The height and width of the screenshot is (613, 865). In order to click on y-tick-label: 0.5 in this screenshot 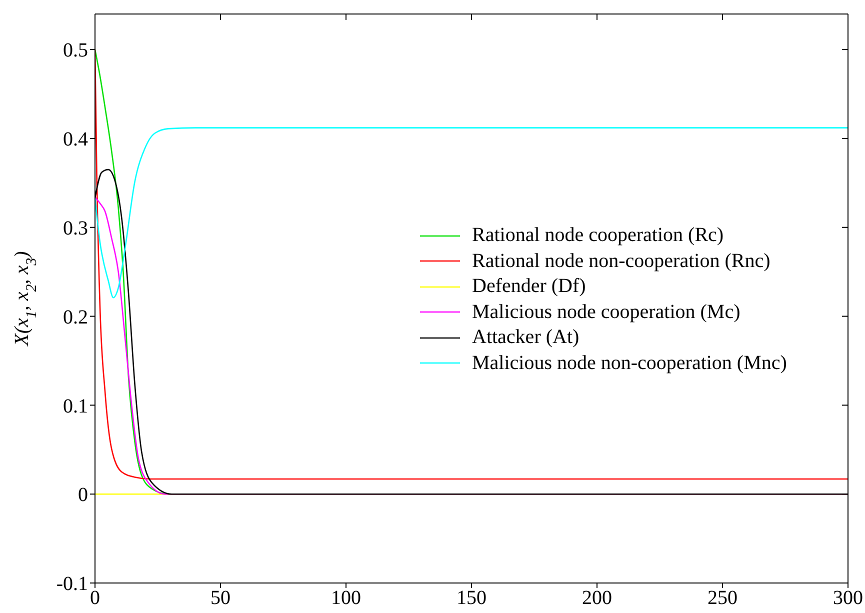, I will do `click(75, 51)`.